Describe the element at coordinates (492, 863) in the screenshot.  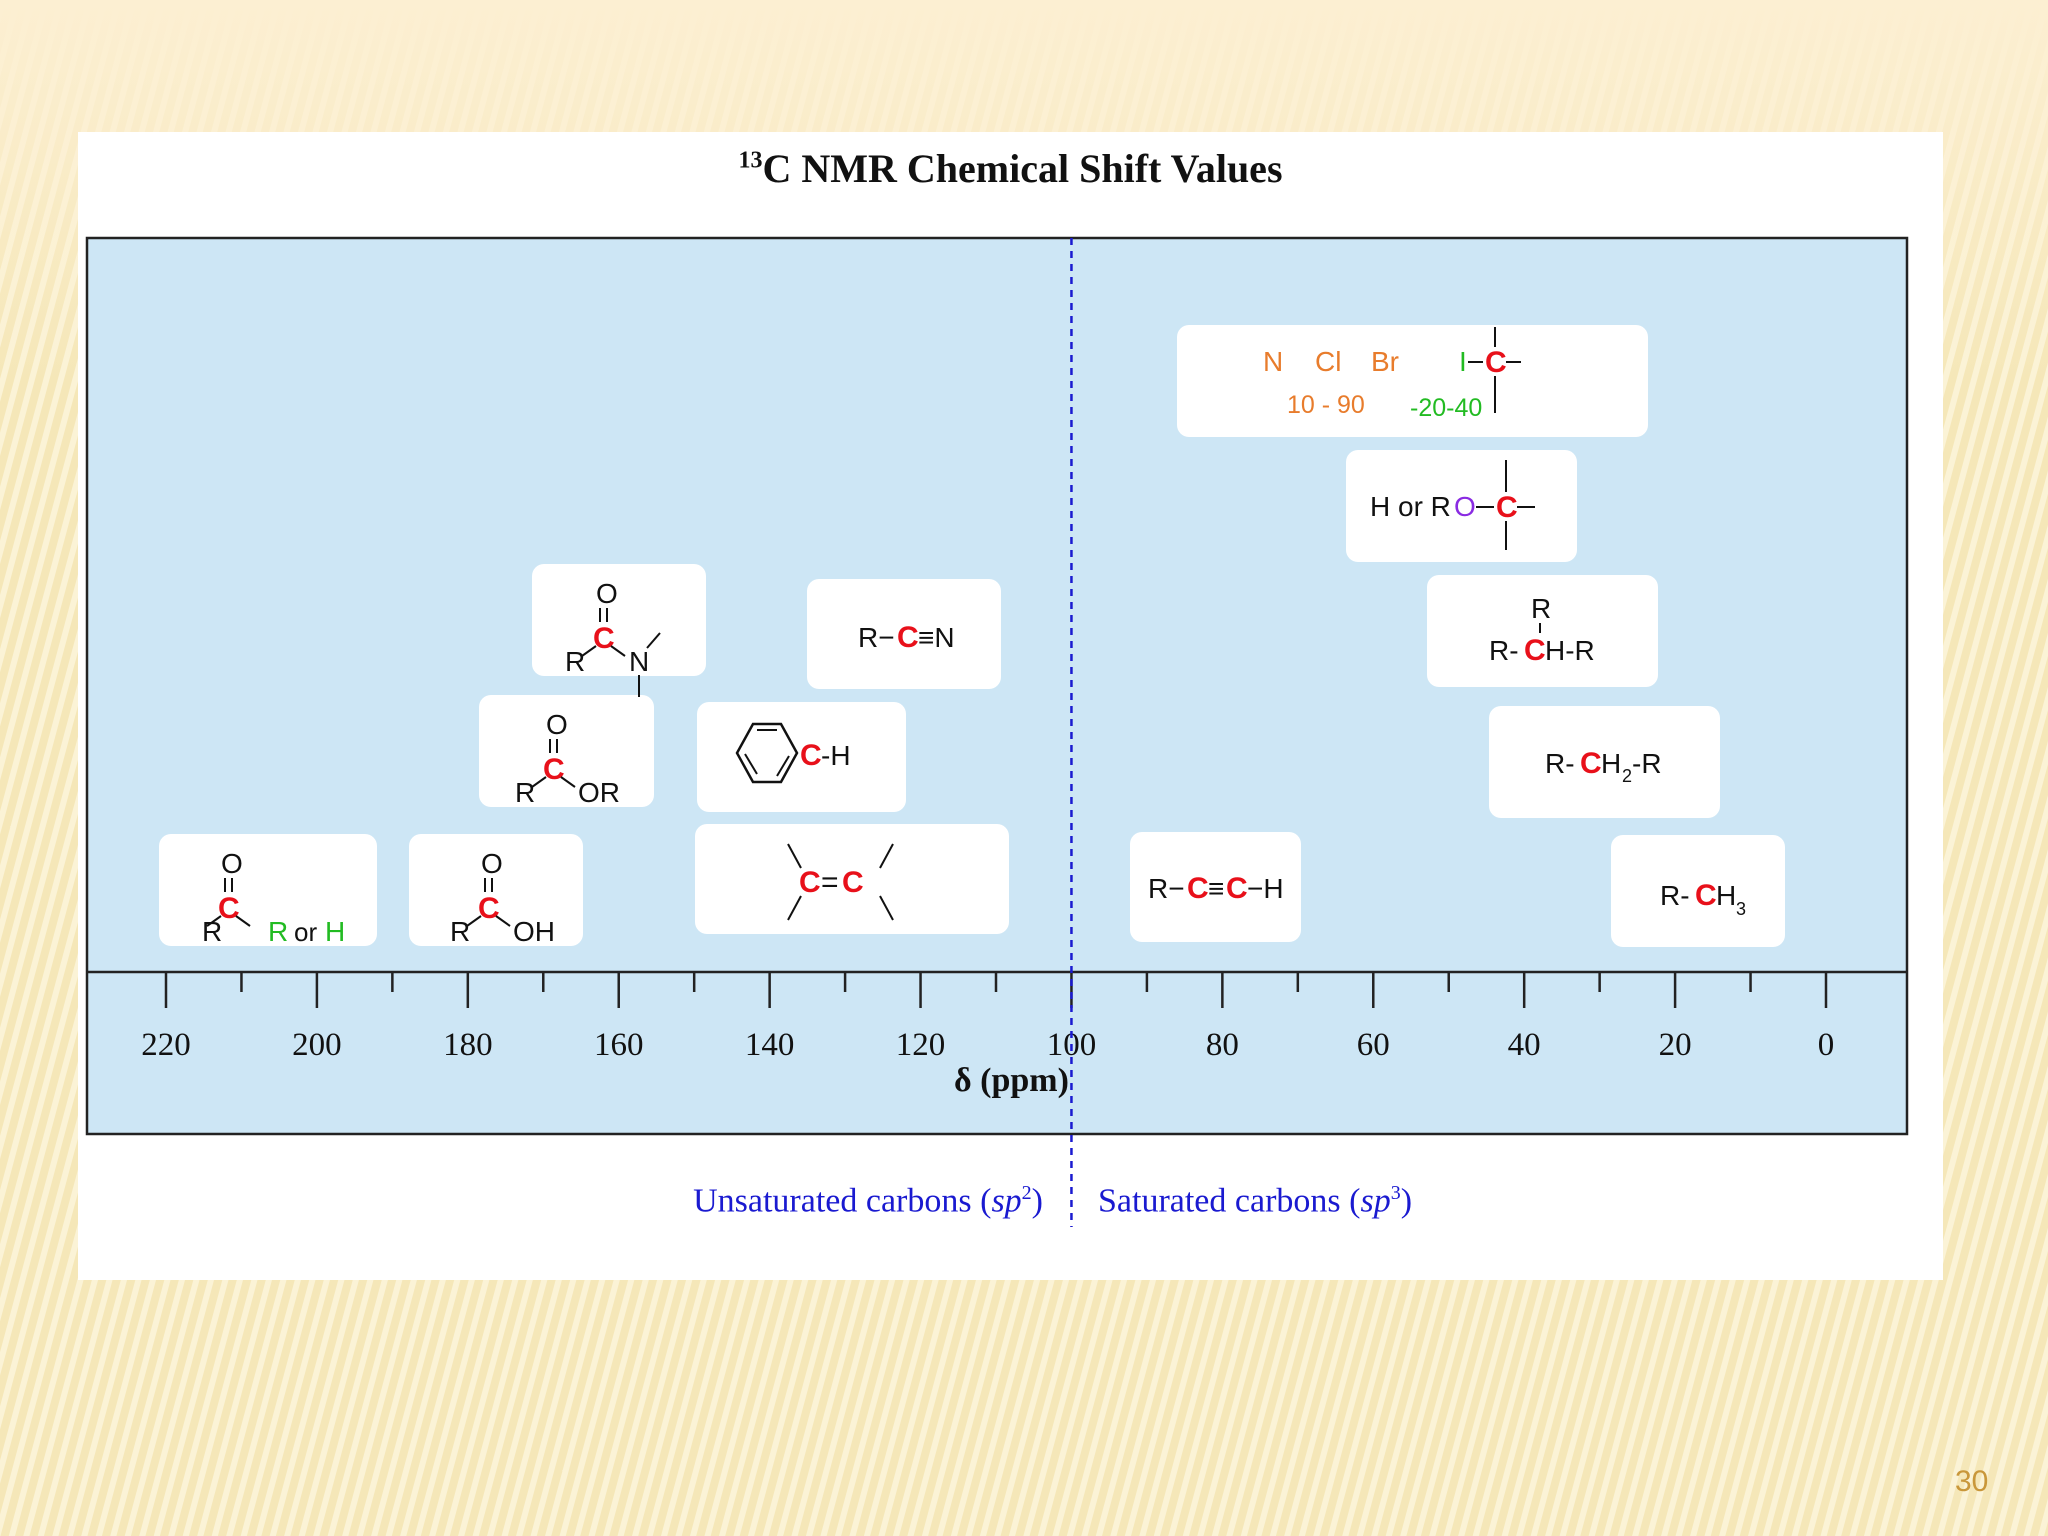
I see `acid-O: O` at that location.